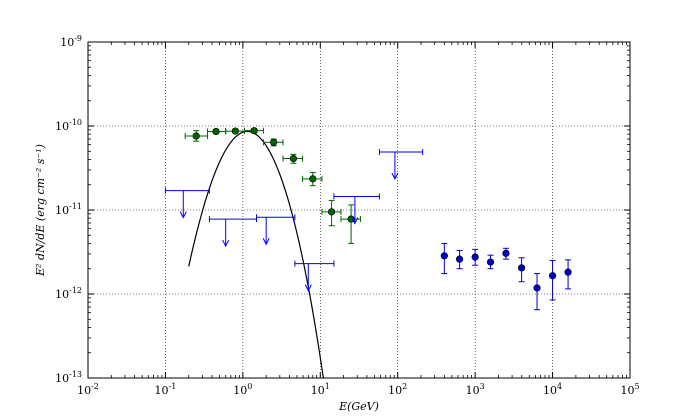 Image resolution: width=700 pixels, height=420 pixels. What do you see at coordinates (68, 293) in the screenshot?
I see `y-tick-label: 10-12` at bounding box center [68, 293].